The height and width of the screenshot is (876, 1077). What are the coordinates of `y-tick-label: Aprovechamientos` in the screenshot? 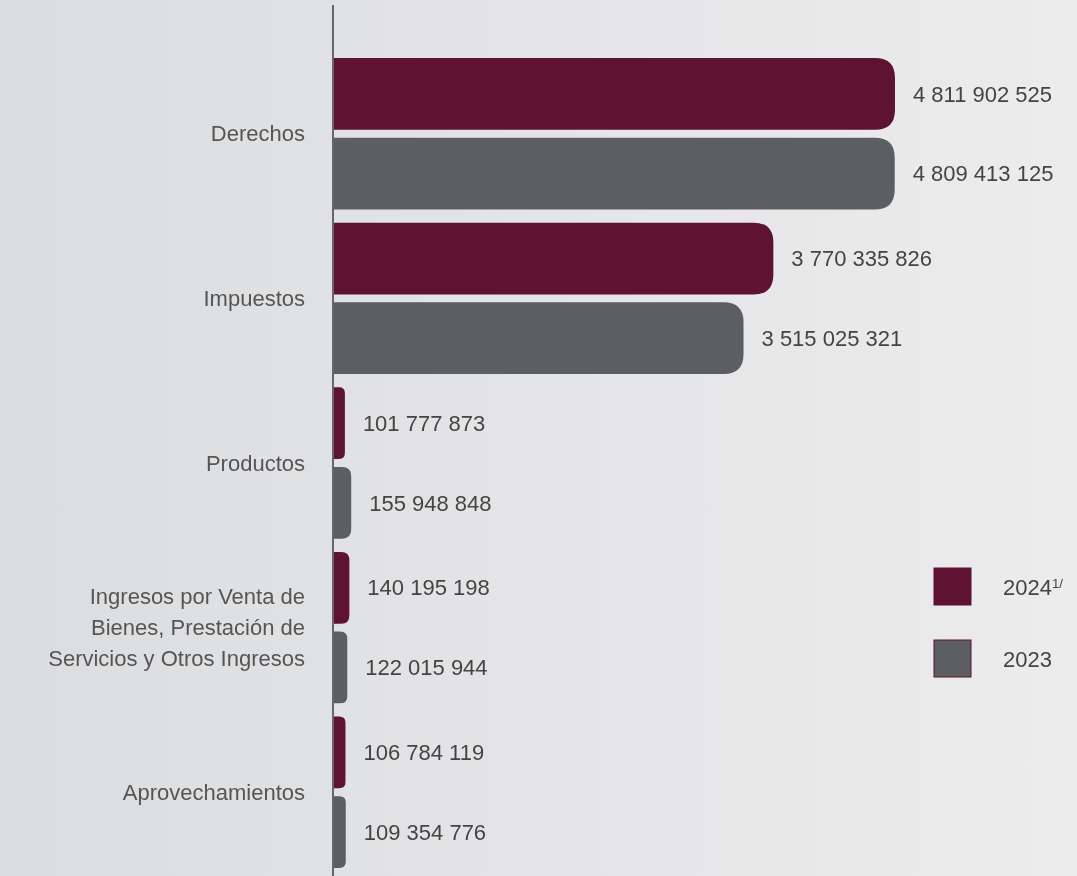 It's located at (213, 792).